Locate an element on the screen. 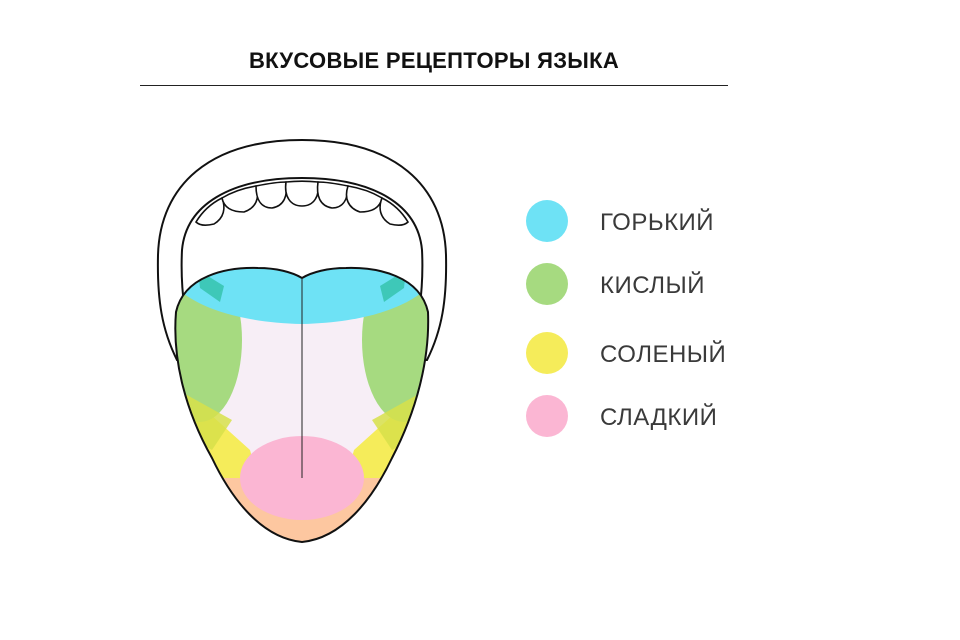  legend-dot-sweet is located at coordinates (547, 416).